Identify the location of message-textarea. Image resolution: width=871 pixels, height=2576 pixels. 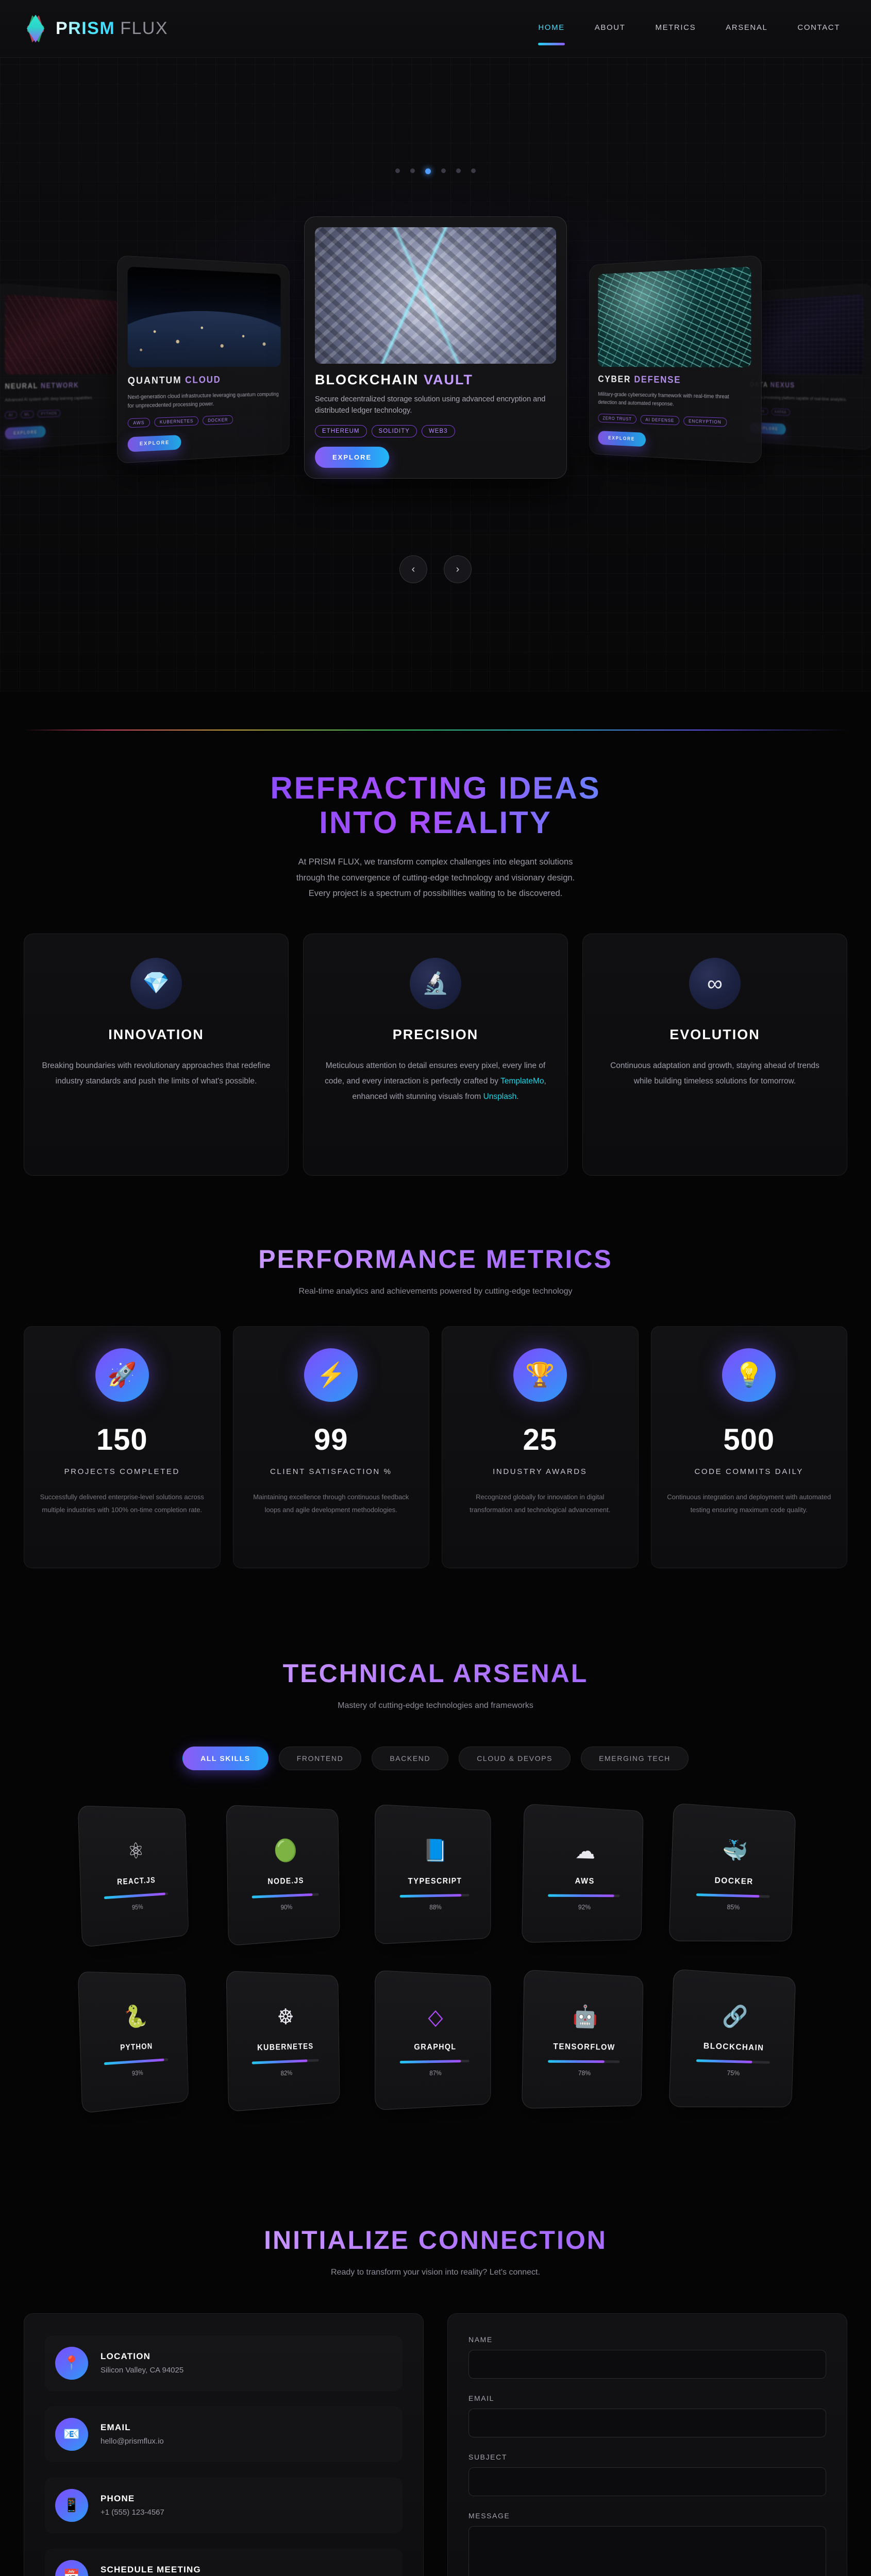
(647, 2551).